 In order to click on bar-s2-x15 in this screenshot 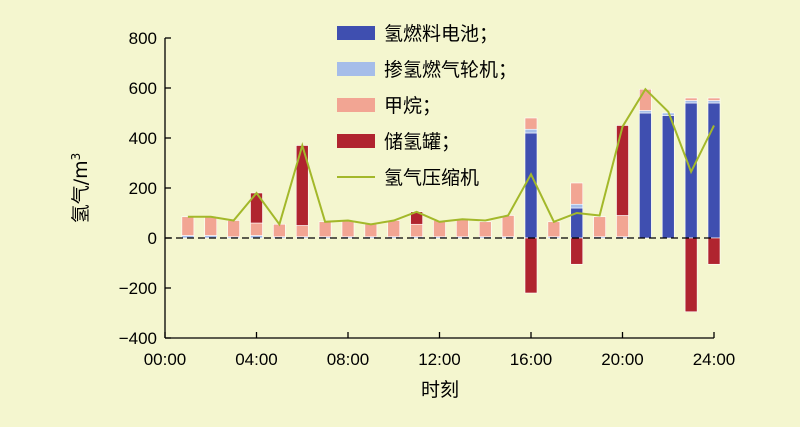, I will do `click(508, 226)`.